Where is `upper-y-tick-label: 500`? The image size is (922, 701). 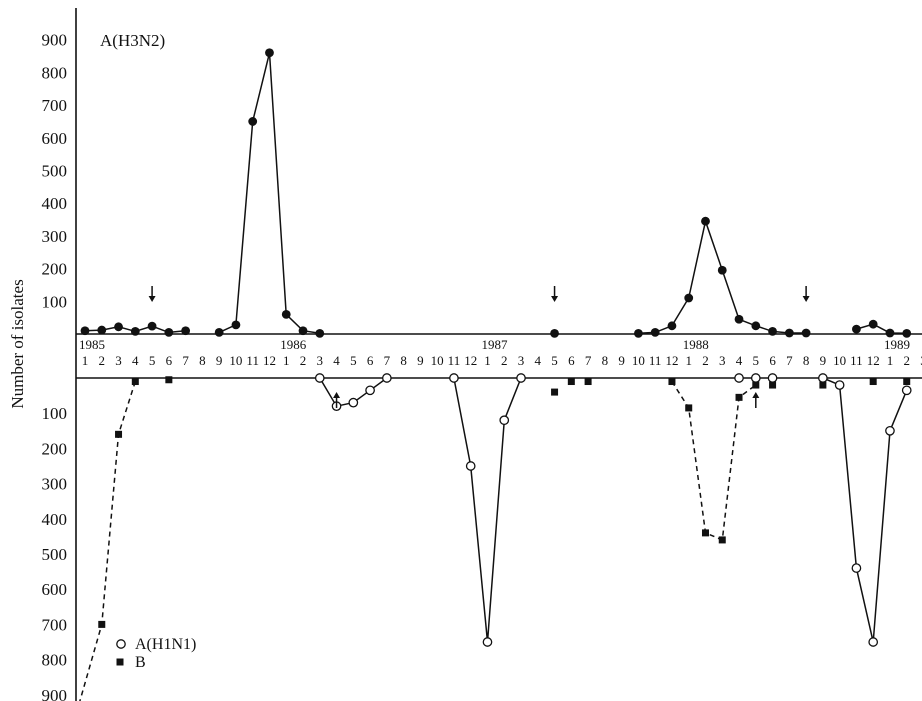 upper-y-tick-label: 500 is located at coordinates (55, 171).